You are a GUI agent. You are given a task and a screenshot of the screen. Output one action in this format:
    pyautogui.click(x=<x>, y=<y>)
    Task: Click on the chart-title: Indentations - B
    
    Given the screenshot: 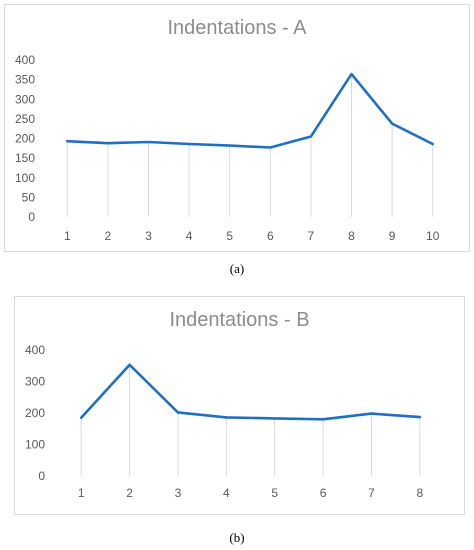 What is the action you would take?
    pyautogui.click(x=239, y=320)
    